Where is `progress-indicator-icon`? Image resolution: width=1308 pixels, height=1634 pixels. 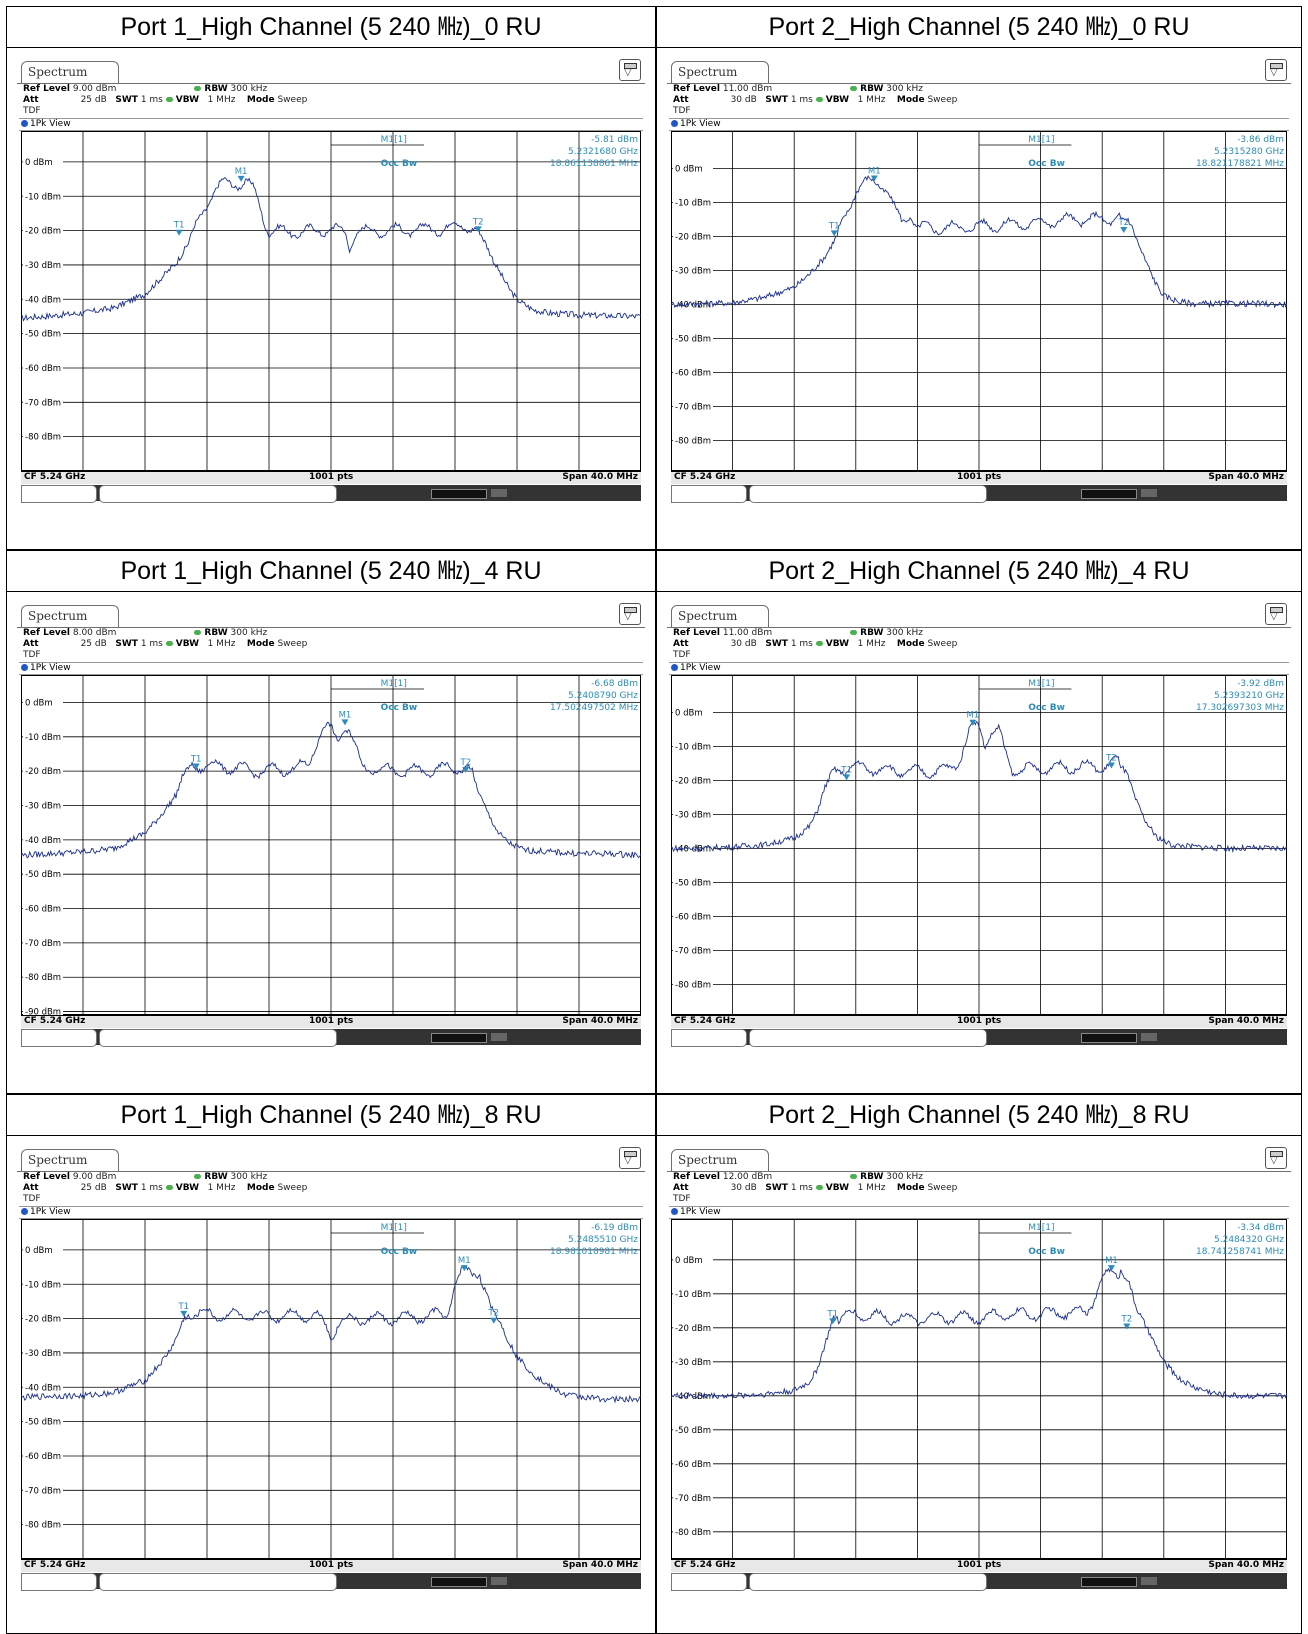 progress-indicator-icon is located at coordinates (459, 494).